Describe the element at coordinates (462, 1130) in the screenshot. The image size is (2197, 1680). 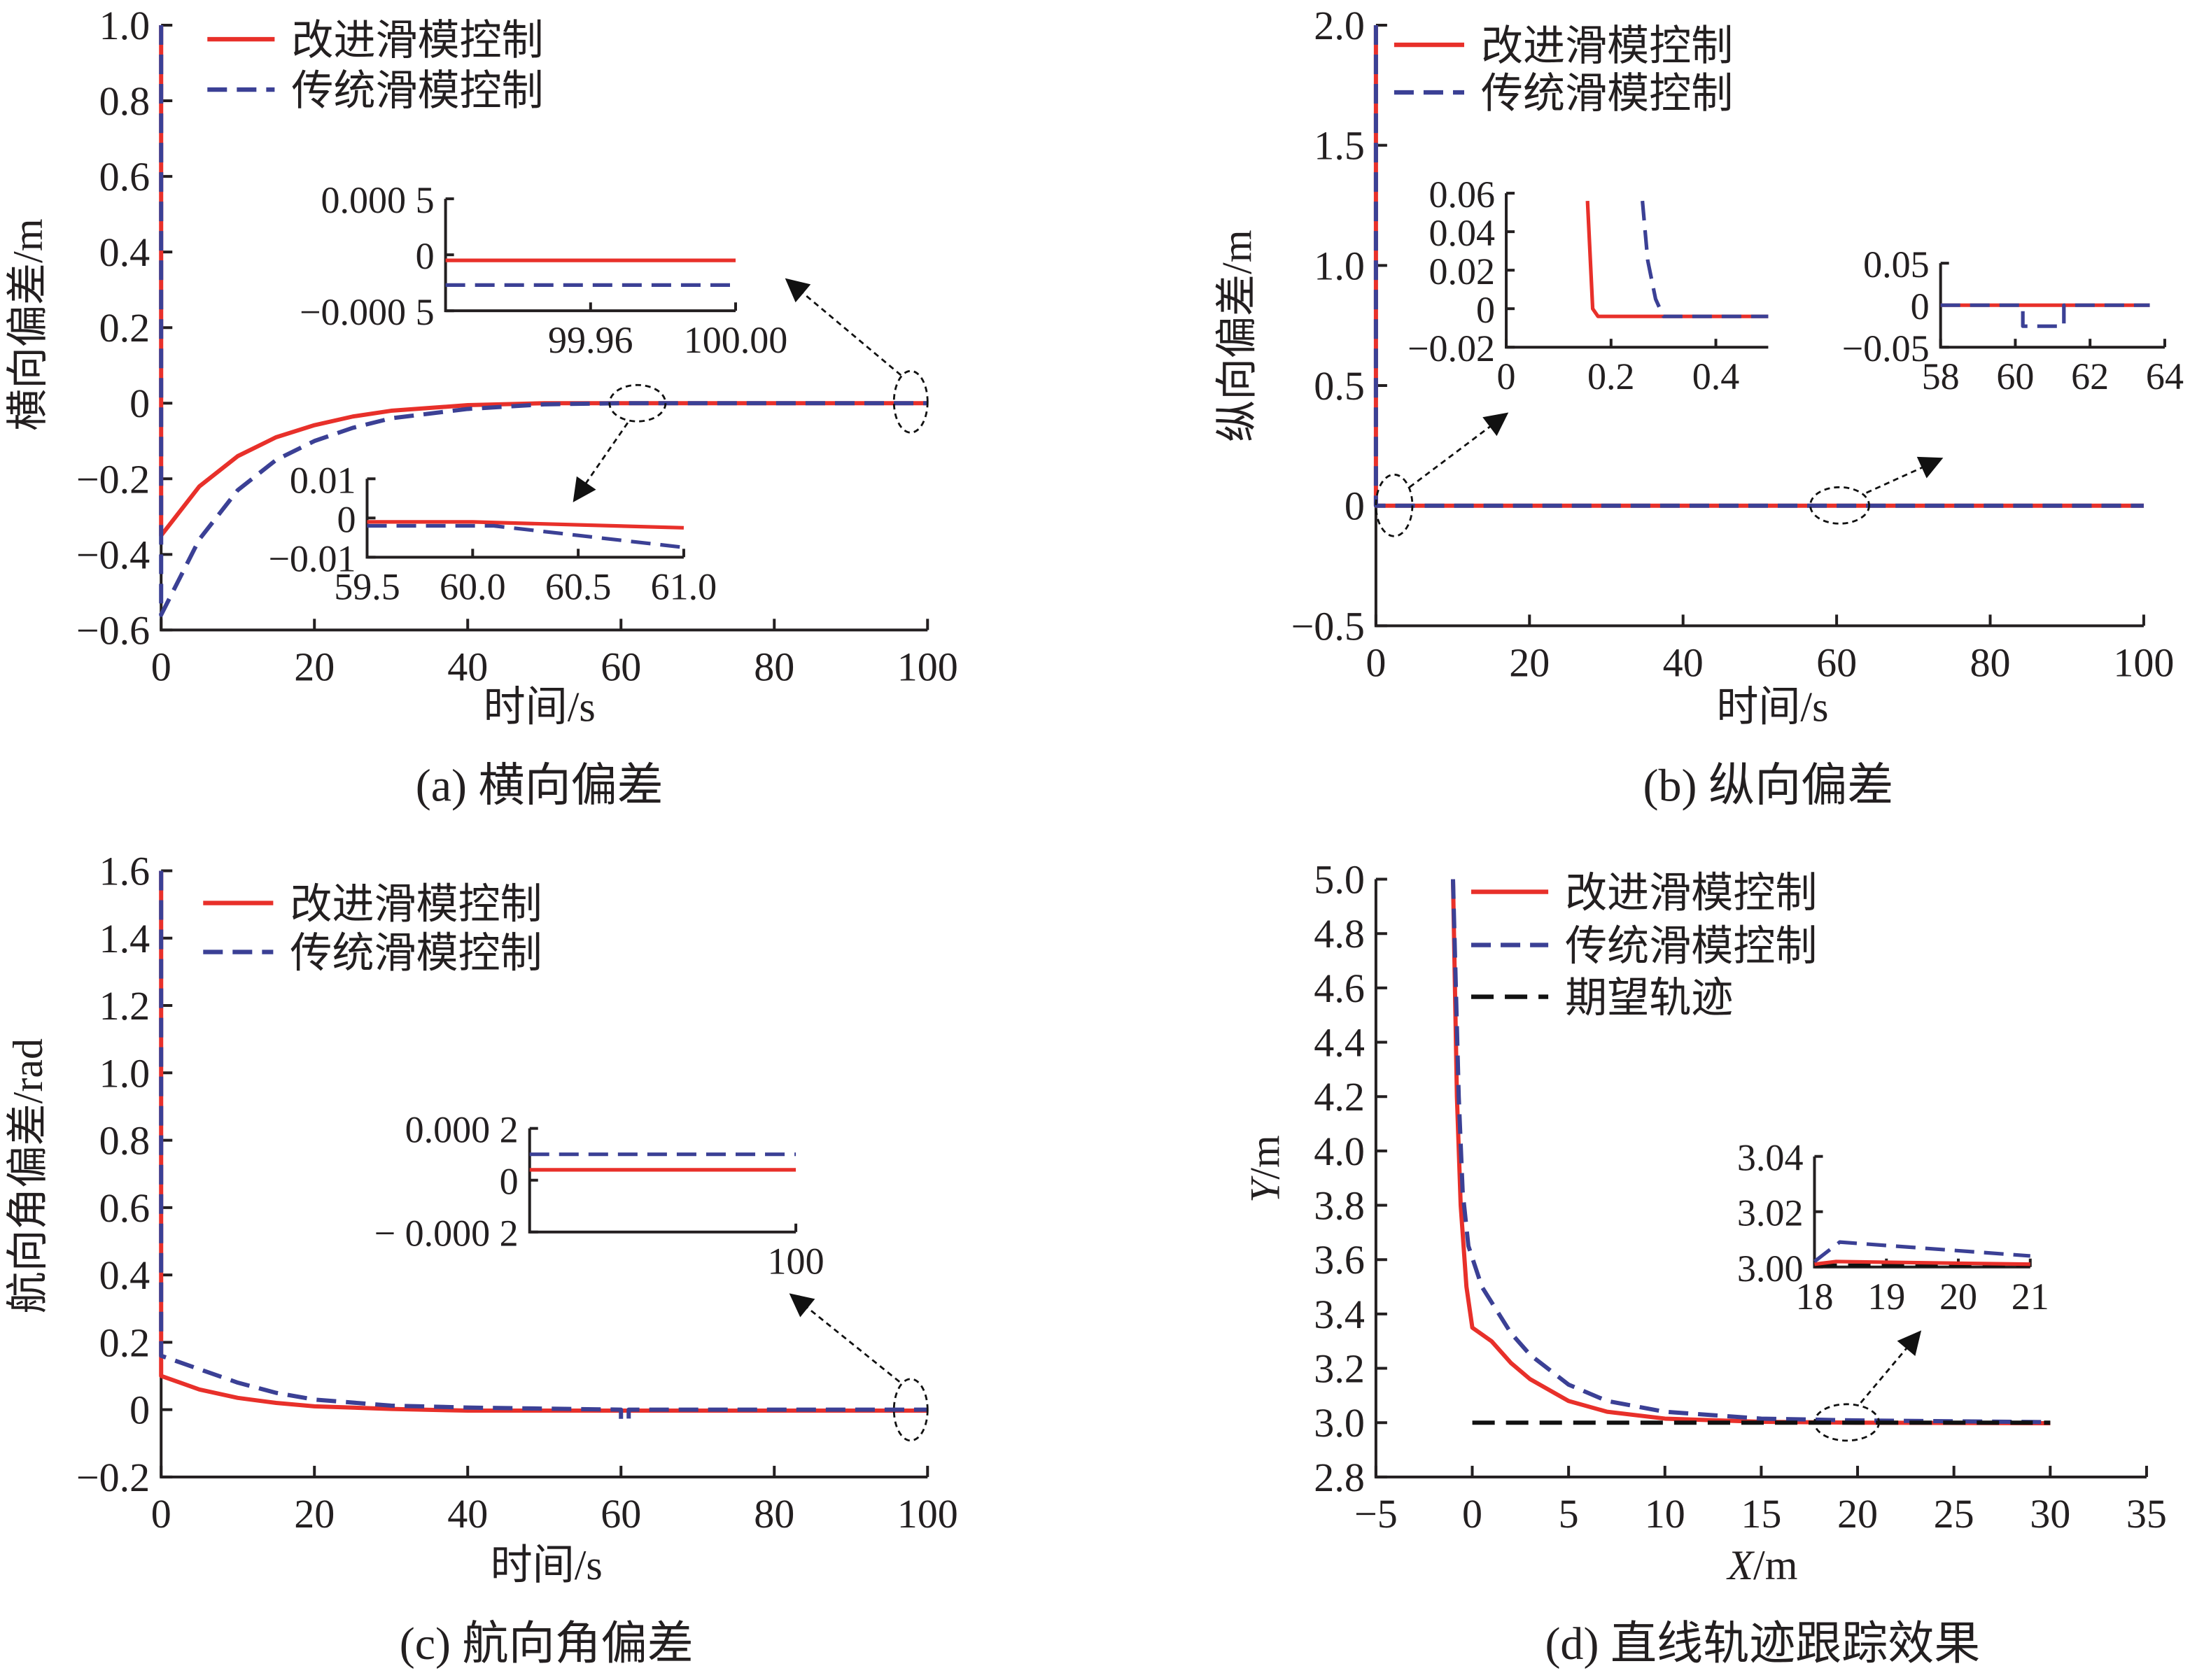
I see `y-tick-label: 0.000 2` at that location.